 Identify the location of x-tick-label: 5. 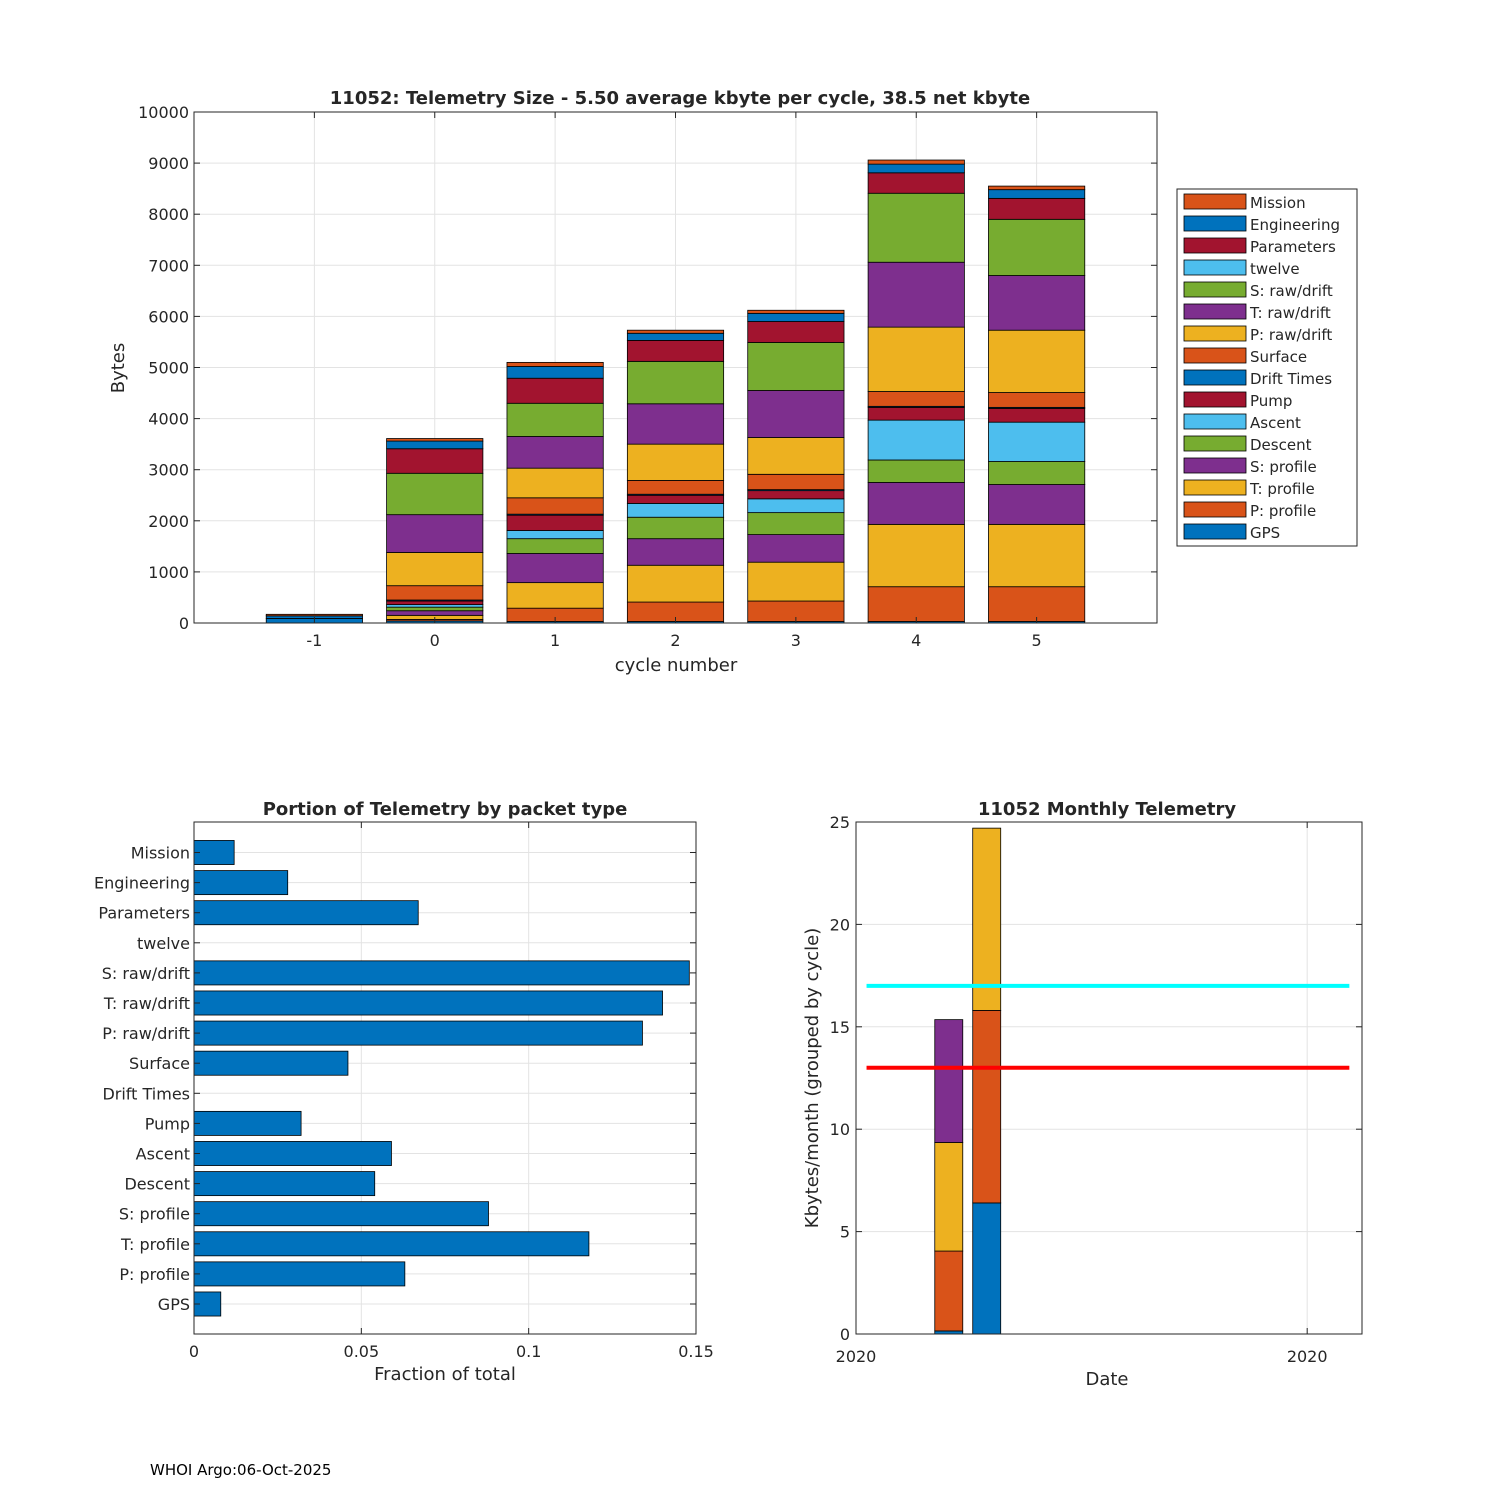
(1037, 640).